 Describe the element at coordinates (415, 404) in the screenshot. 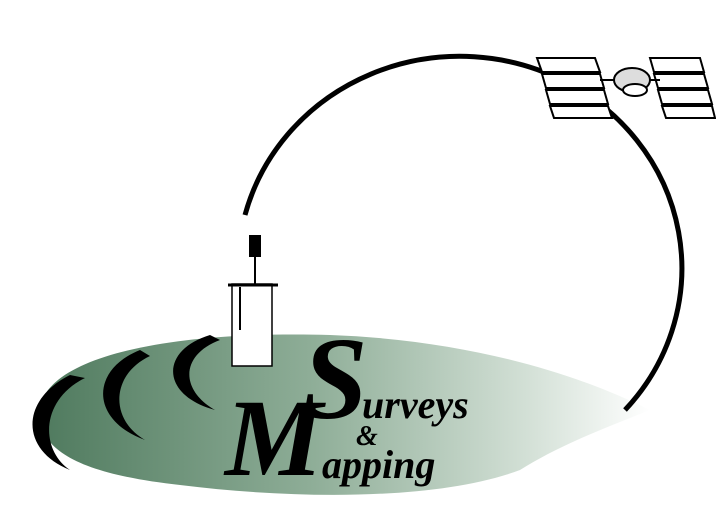

I see `word: urveys` at that location.